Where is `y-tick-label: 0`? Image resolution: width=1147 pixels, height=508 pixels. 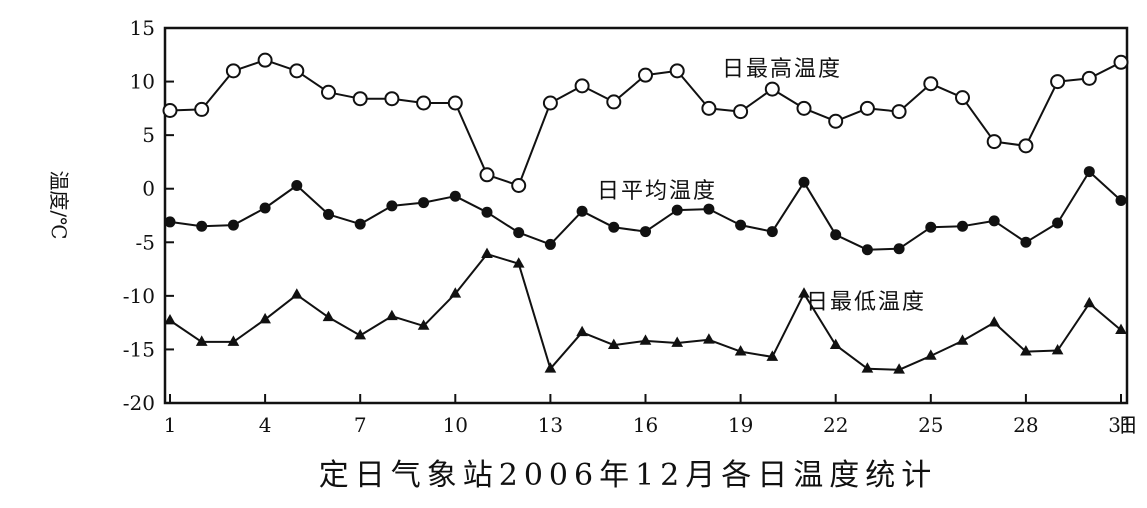 y-tick-label: 0 is located at coordinates (148, 189).